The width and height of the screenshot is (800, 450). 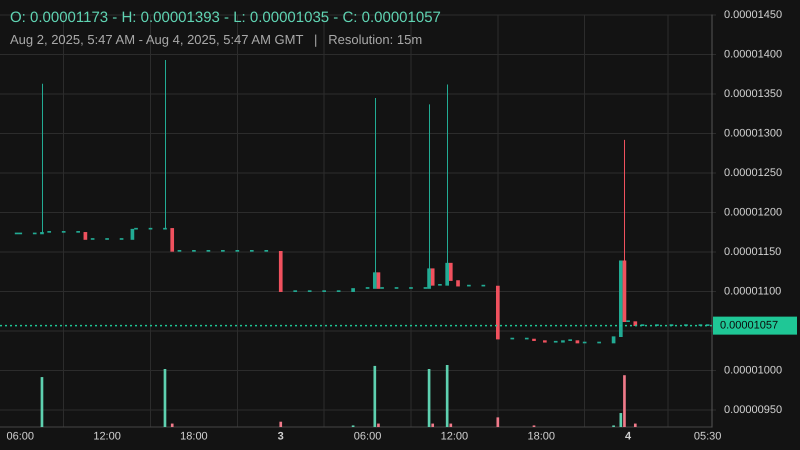 What do you see at coordinates (753, 292) in the screenshot?
I see `y-tick-label: 0.00001100` at bounding box center [753, 292].